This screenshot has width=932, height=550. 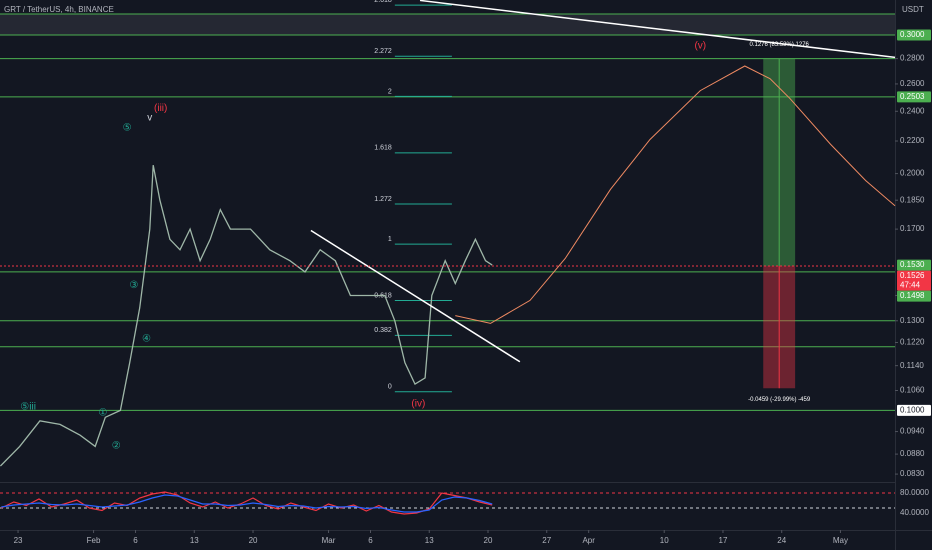 What do you see at coordinates (418, 404) in the screenshot?
I see `wave-label: (iv)` at bounding box center [418, 404].